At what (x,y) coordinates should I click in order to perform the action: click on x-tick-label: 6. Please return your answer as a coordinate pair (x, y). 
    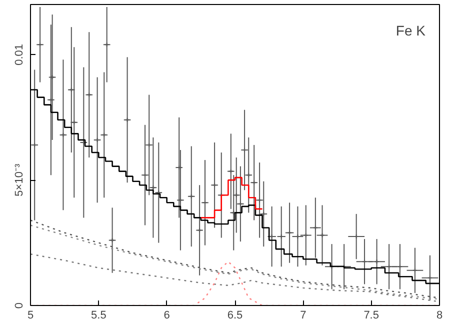
    Looking at the image, I should click on (167, 316).